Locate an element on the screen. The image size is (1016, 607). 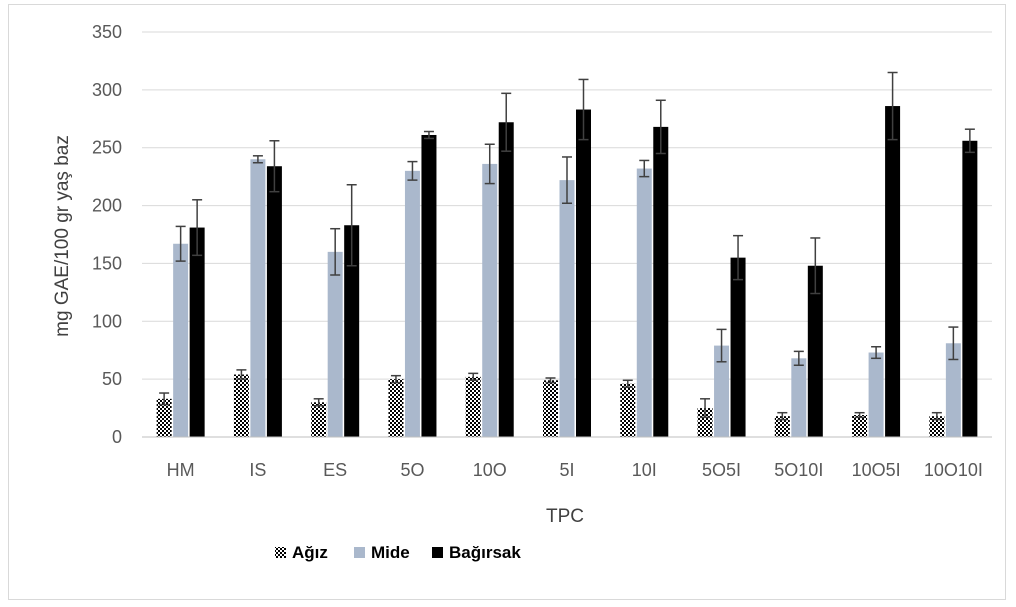
x-tick-label: 5I is located at coordinates (566, 470).